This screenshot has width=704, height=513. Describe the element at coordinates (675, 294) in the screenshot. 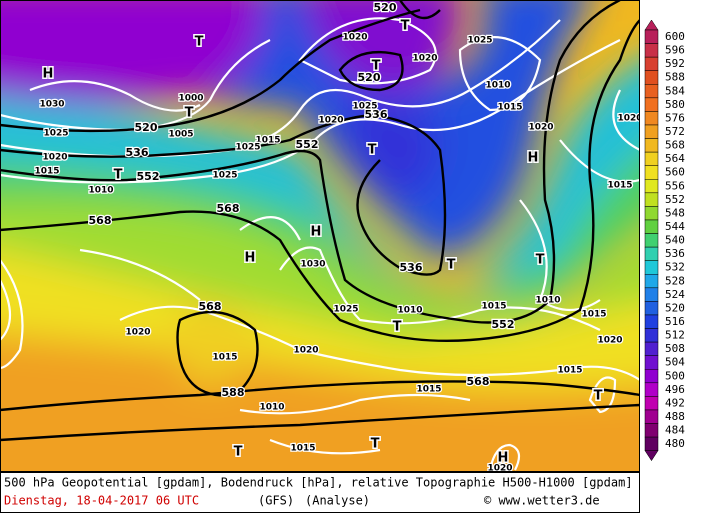

I see `colorbar-label: 524` at that location.